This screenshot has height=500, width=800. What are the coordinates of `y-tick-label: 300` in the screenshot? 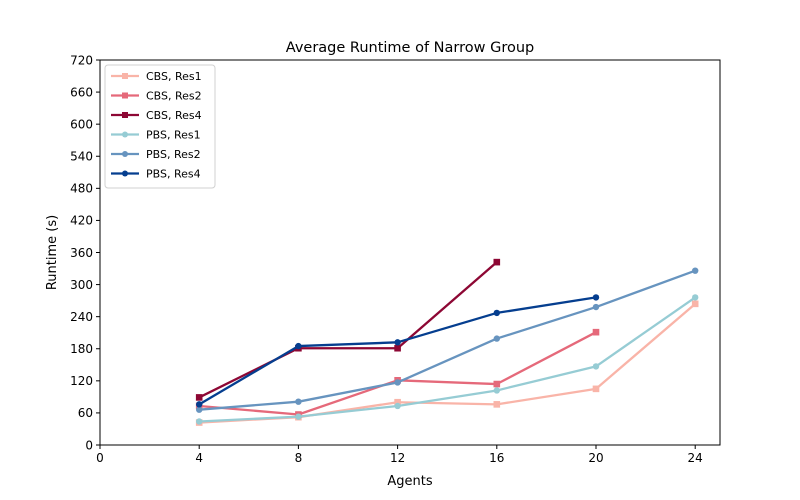 It's located at (81, 285).